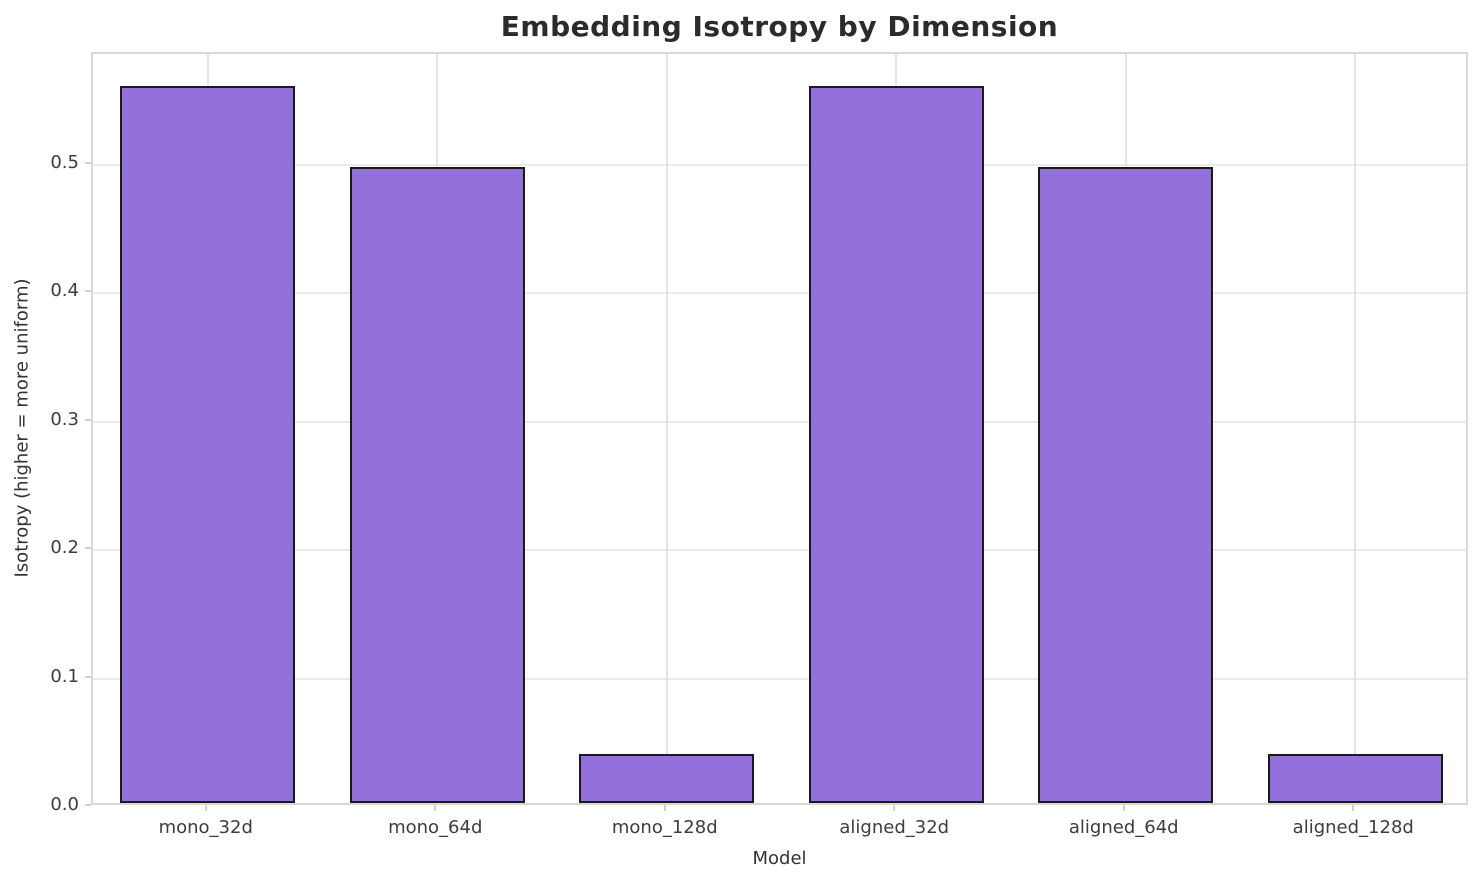 The width and height of the screenshot is (1484, 885). I want to click on chart-title: Embedding Isotropy by Dimension, so click(779, 26).